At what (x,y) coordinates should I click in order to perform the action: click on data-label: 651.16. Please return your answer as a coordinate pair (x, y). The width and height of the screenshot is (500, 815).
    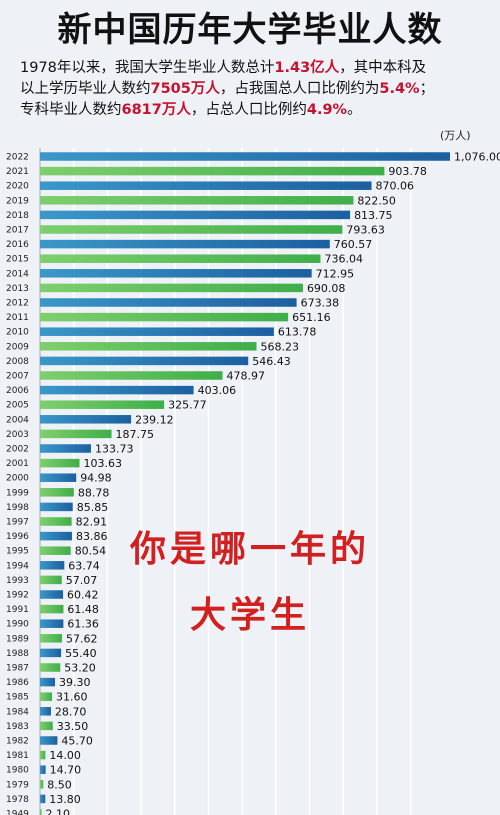
    Looking at the image, I should click on (311, 317).